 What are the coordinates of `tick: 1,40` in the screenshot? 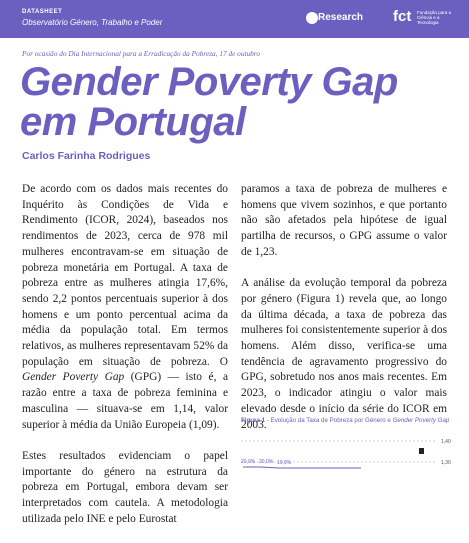 It's located at (446, 442).